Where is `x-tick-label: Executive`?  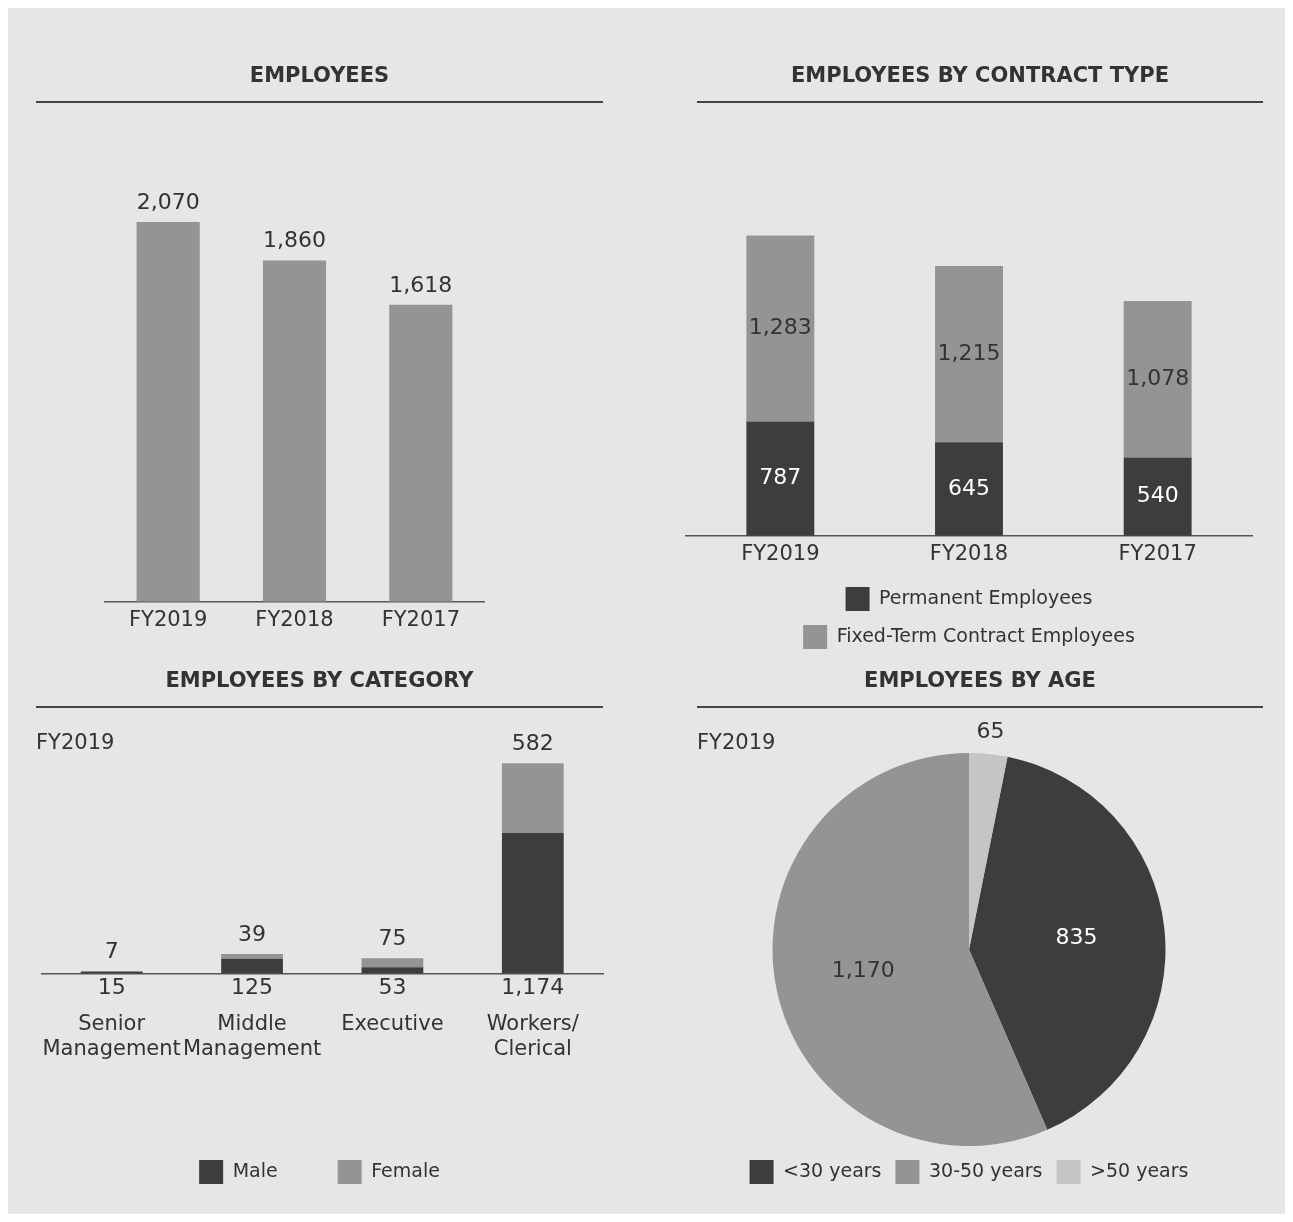
x-tick-label: Executive is located at coordinates (392, 1022).